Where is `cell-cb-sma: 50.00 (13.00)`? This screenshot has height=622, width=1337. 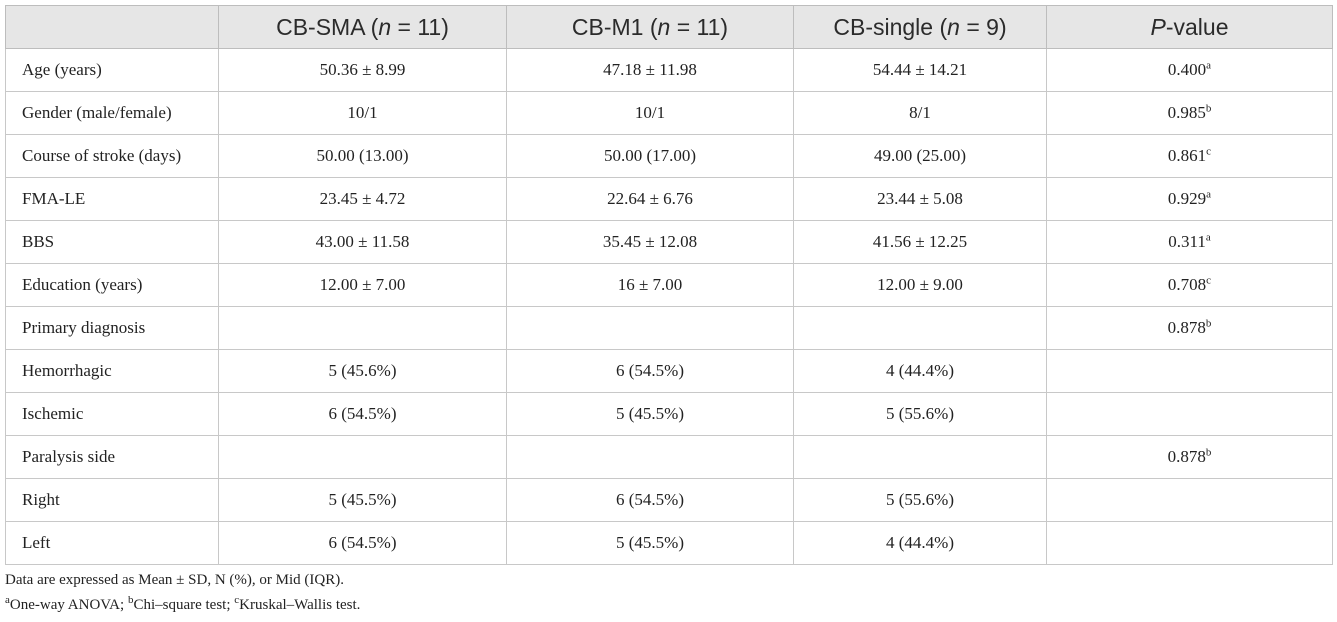
cell-cb-sma: 50.00 (13.00) is located at coordinates (362, 156).